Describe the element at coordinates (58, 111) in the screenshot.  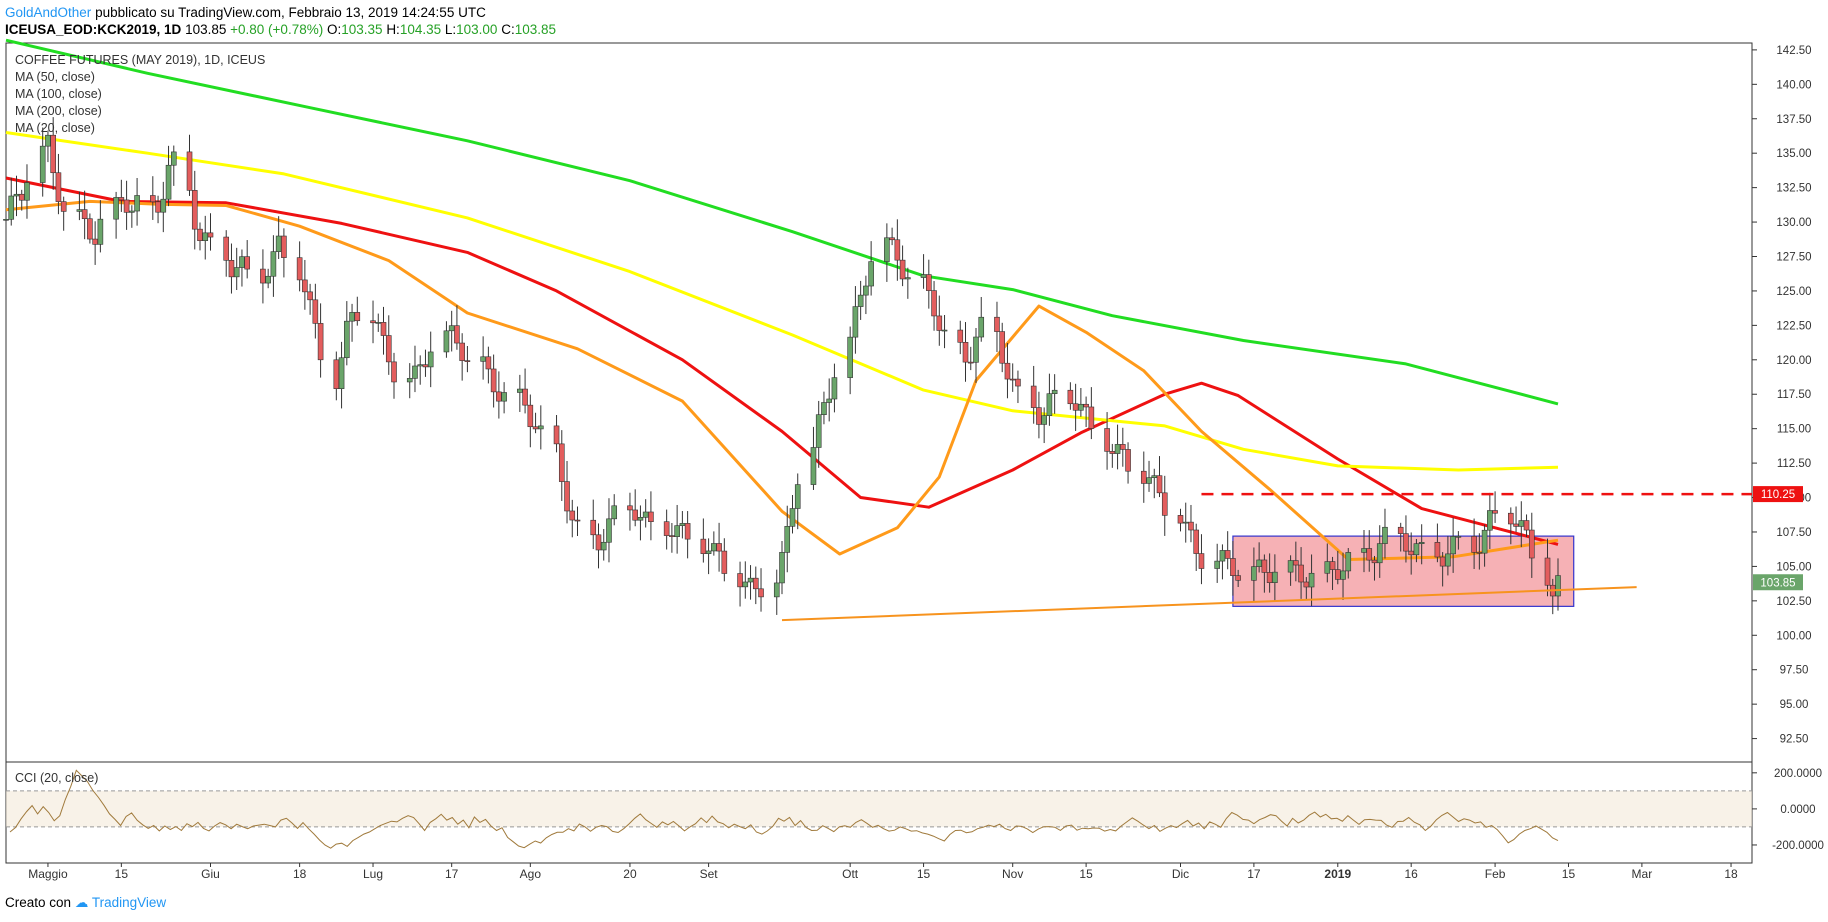
I see `legend-ma200: MA (200, close)` at that location.